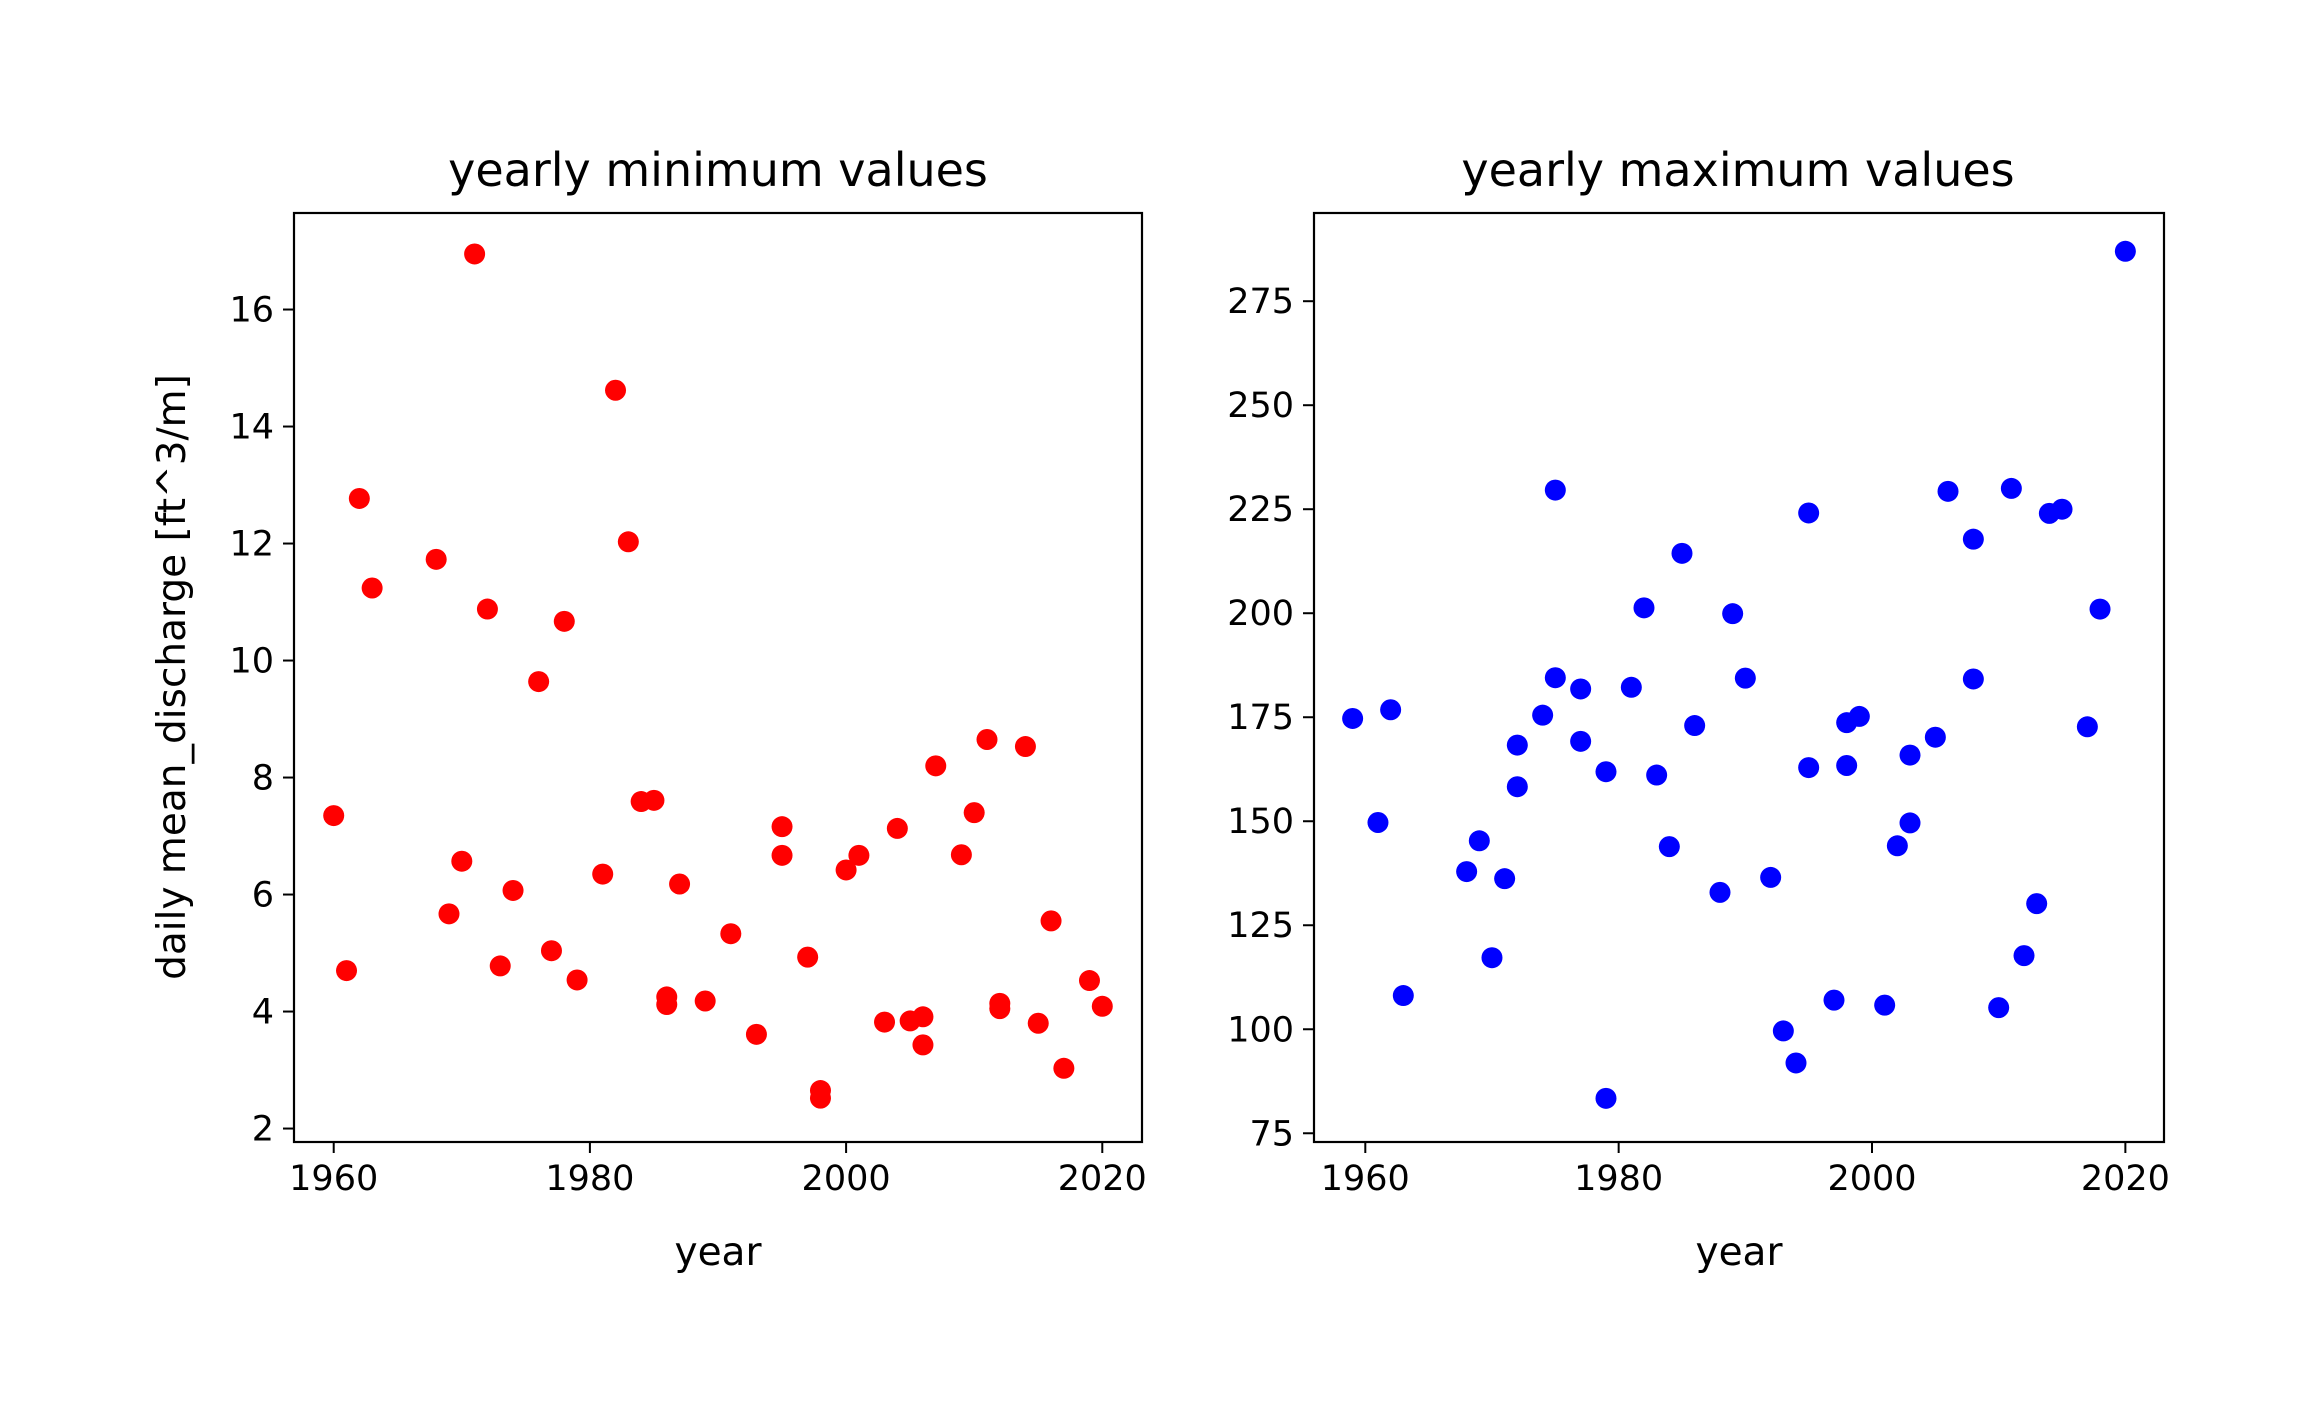 The image size is (2316, 1416). I want to click on min-chart-title: yearly minimum values, so click(718, 170).